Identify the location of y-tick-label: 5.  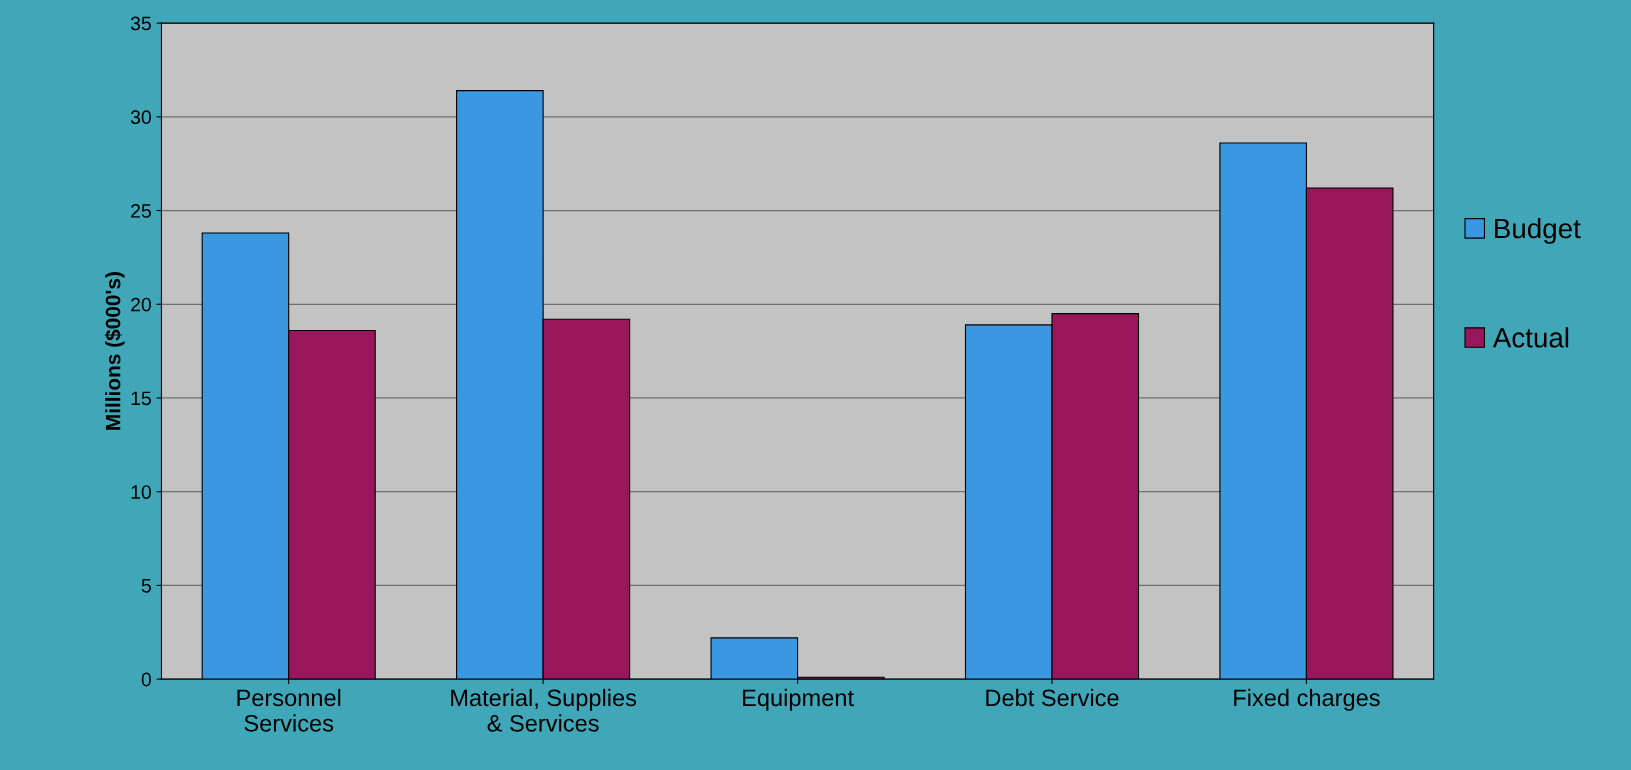
(146, 586).